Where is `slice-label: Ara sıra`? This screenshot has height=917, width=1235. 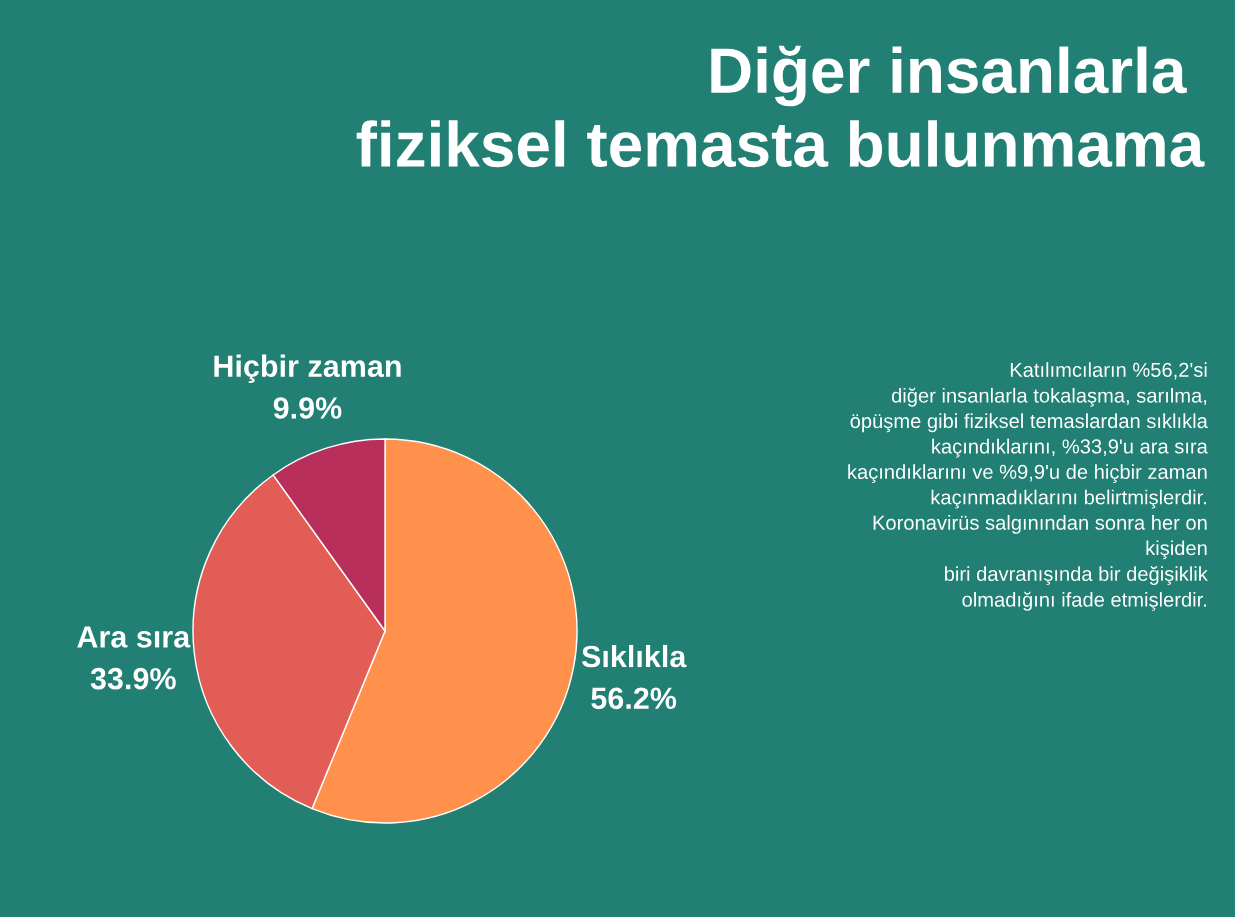
slice-label: Ara sıra is located at coordinates (134, 637).